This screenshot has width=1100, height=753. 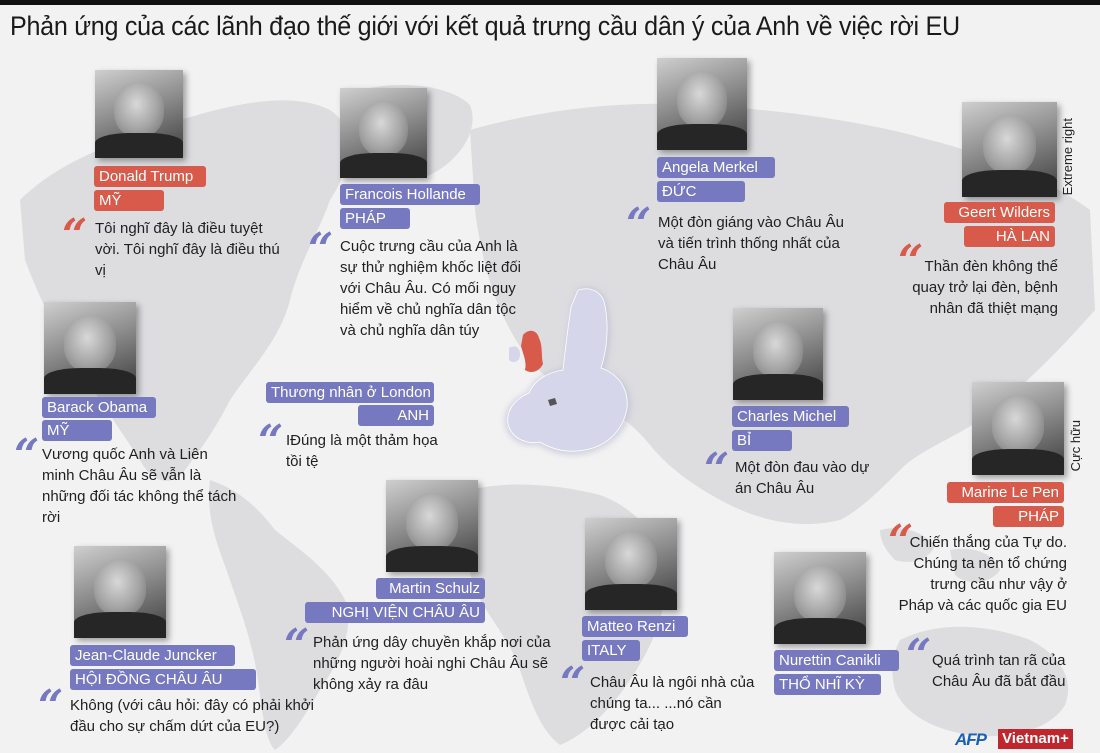 What do you see at coordinates (568, 371) in the screenshot?
I see `eu-map` at bounding box center [568, 371].